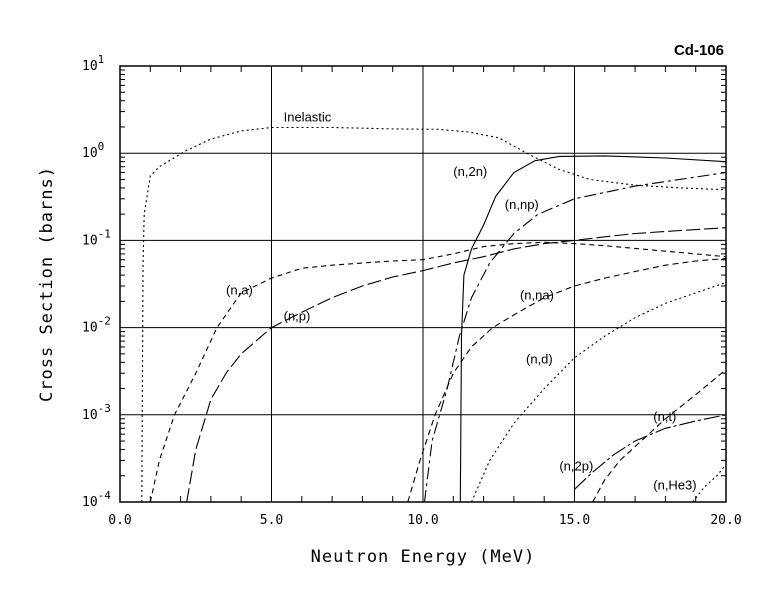 This screenshot has width=780, height=590. Describe the element at coordinates (574, 520) in the screenshot. I see `x-tick-label: 15.0` at that location.